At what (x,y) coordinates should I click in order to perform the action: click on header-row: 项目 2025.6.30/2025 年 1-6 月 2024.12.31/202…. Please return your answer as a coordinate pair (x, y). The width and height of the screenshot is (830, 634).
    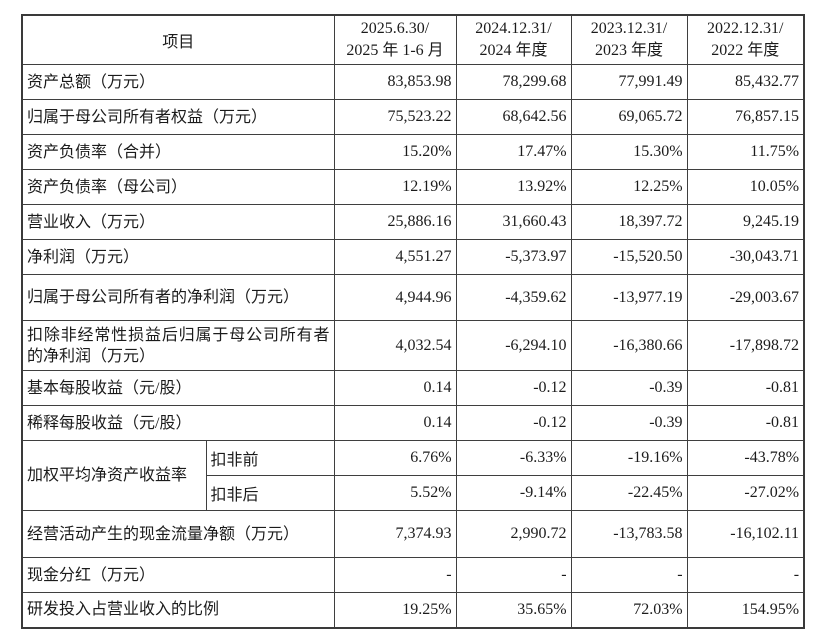
    Looking at the image, I should click on (413, 40).